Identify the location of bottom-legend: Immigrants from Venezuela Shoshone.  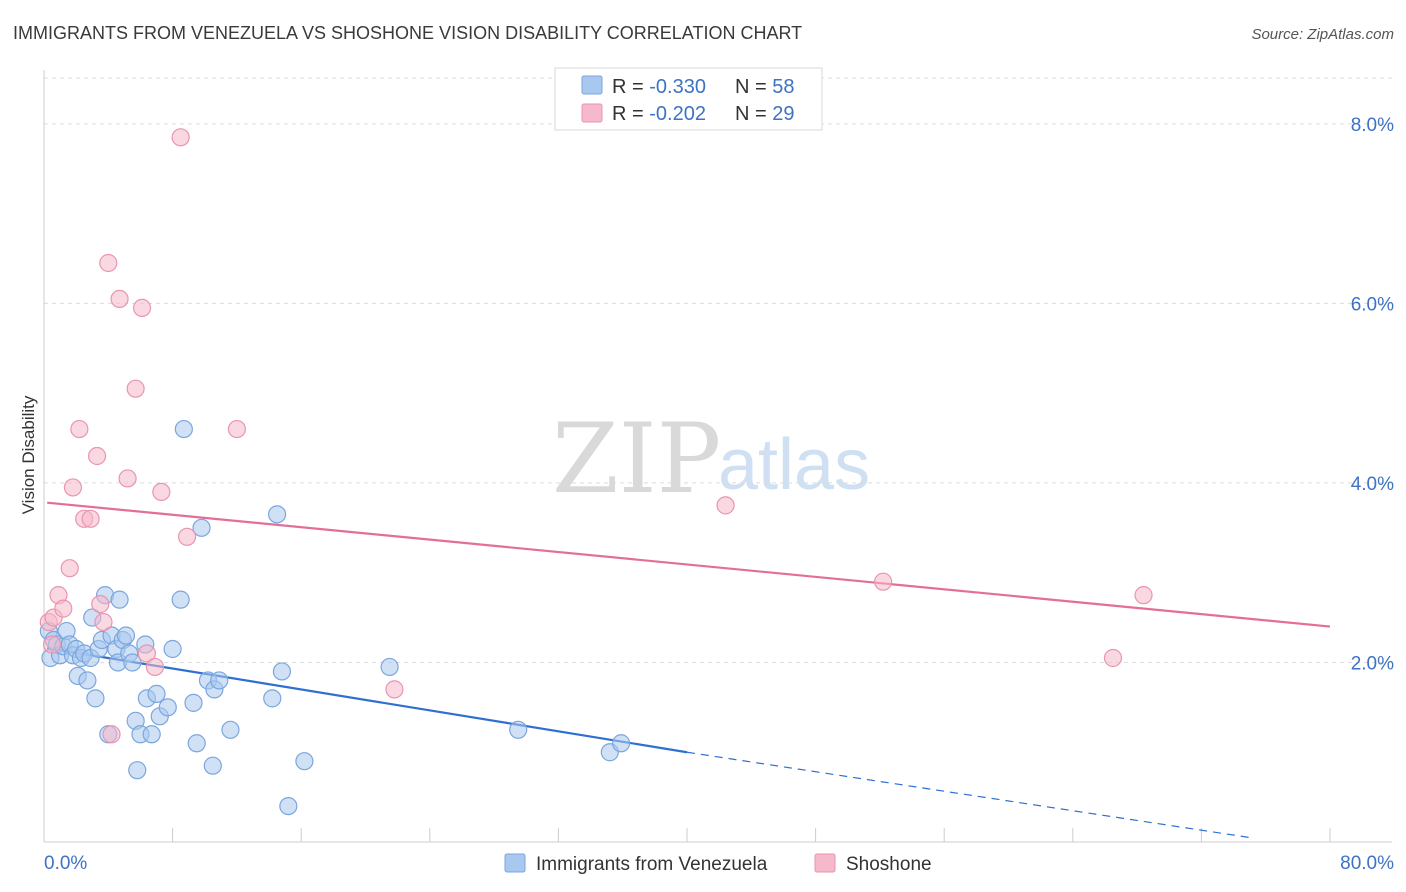
(718, 864).